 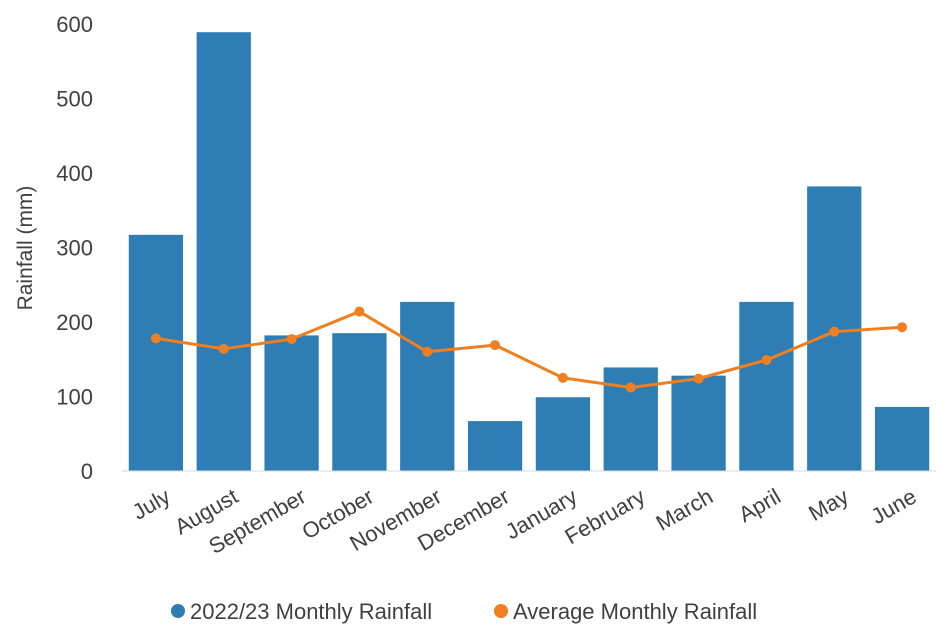 I want to click on y-tick-label: 100, so click(x=74, y=397).